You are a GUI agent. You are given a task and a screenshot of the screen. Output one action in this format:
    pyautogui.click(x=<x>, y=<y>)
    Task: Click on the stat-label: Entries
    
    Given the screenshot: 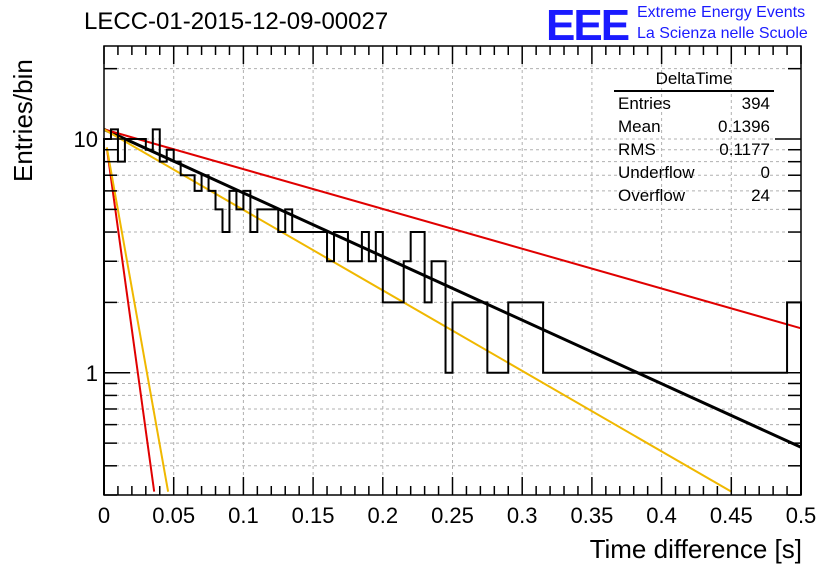 What is the action you would take?
    pyautogui.click(x=644, y=103)
    